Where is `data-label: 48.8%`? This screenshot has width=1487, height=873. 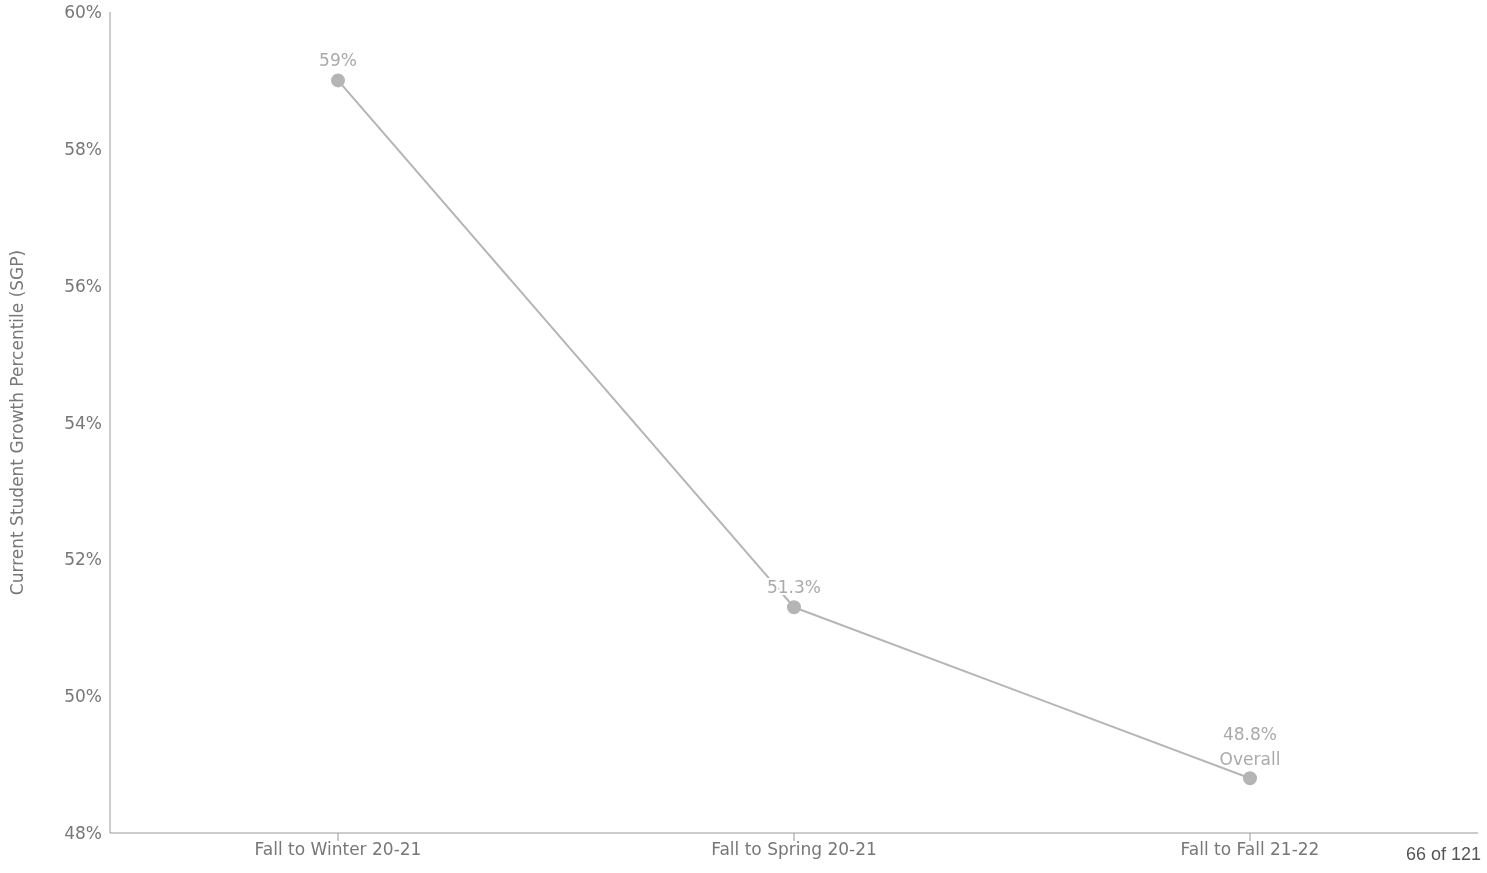 data-label: 48.8% is located at coordinates (1250, 734).